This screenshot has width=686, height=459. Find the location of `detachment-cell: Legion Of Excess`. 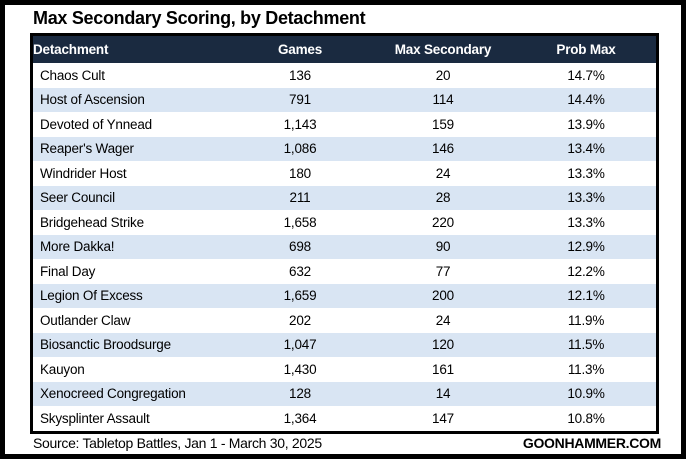

detachment-cell: Legion Of Excess is located at coordinates (91, 296).